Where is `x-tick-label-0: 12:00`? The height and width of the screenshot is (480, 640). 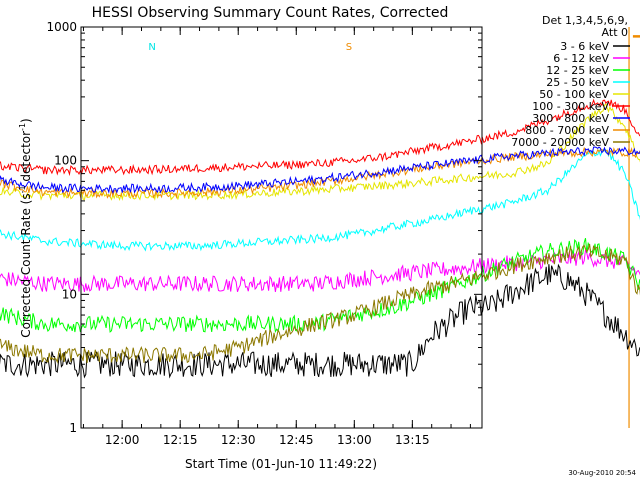 x-tick-label-0: 12:00 is located at coordinates (122, 440).